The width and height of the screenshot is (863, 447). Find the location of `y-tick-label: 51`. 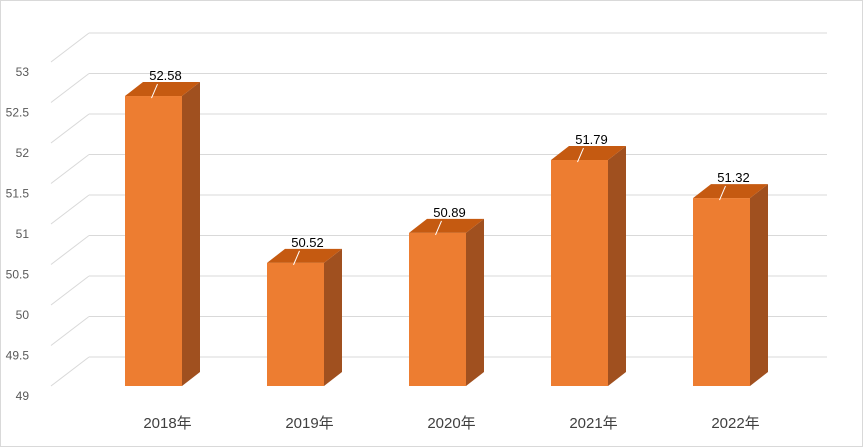

y-tick-label: 51 is located at coordinates (23, 234).